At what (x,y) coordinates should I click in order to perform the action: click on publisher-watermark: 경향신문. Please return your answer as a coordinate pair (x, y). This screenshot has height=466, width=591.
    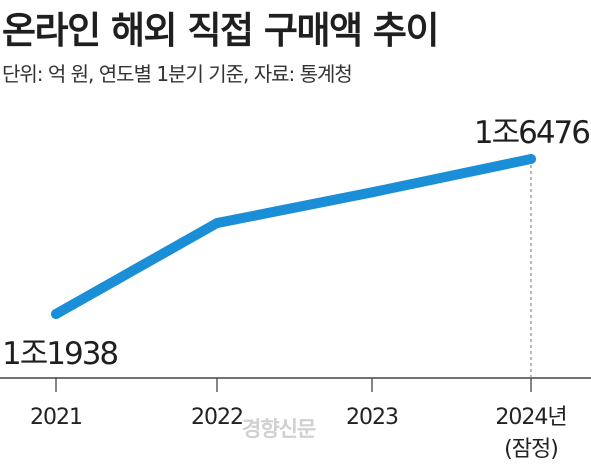
    Looking at the image, I should click on (279, 429).